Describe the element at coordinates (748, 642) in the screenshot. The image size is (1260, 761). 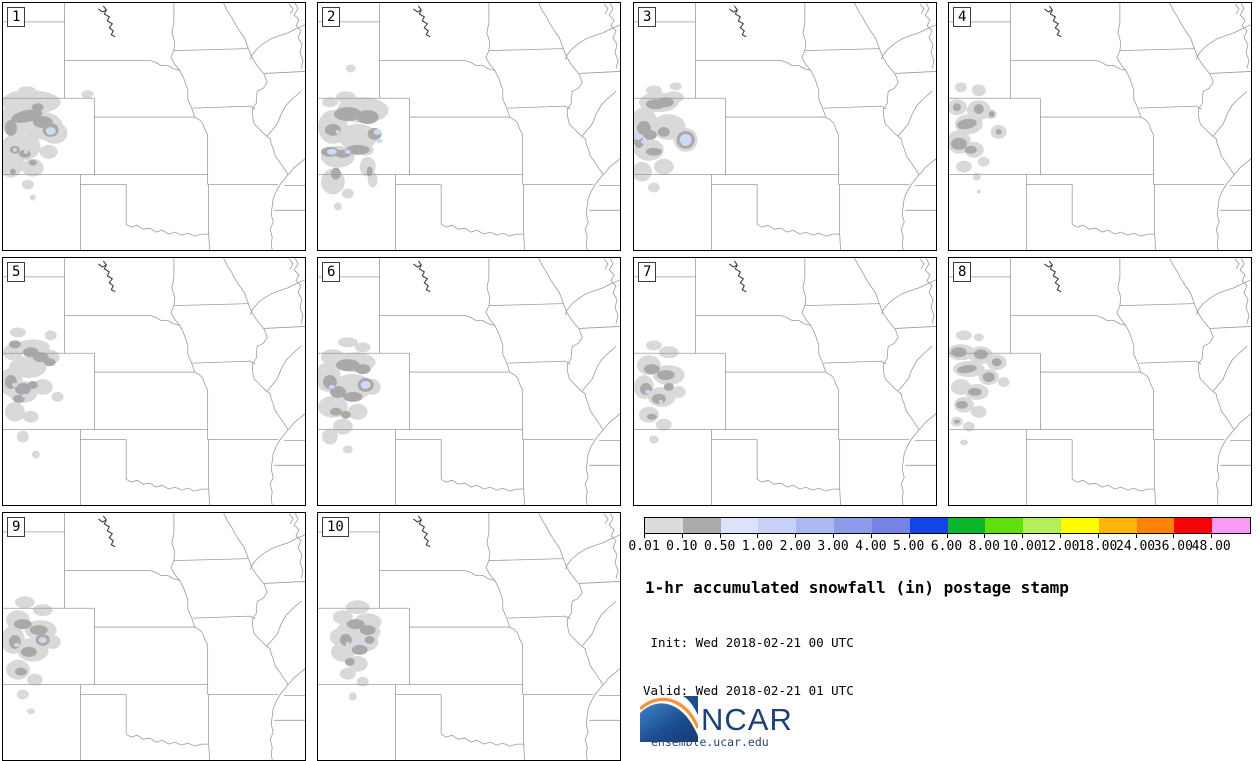
I see `init-time: Init: Wed 2018-02-21 00 UTC` at that location.